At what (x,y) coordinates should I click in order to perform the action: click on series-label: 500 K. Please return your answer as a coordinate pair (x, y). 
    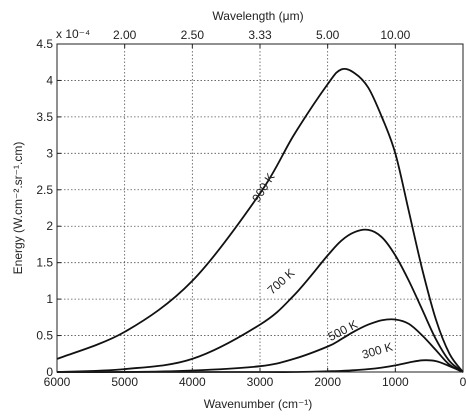
    Looking at the image, I should click on (343, 330).